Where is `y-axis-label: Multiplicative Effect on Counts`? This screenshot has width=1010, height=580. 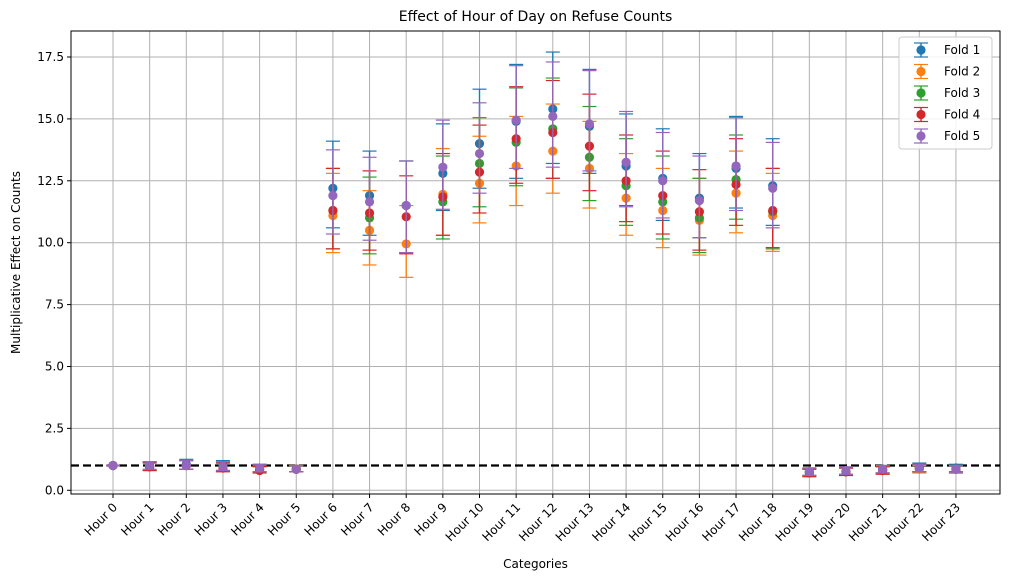 y-axis-label: Multiplicative Effect on Counts is located at coordinates (16, 262).